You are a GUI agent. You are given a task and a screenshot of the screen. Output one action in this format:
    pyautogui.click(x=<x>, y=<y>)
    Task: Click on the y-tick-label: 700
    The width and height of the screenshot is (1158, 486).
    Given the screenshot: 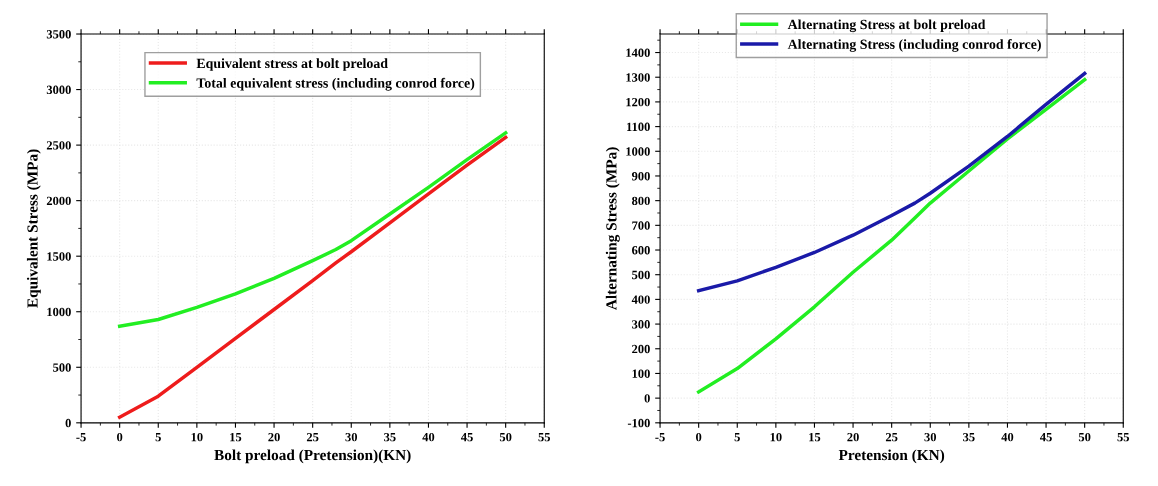 What is the action you would take?
    pyautogui.click(x=641, y=225)
    